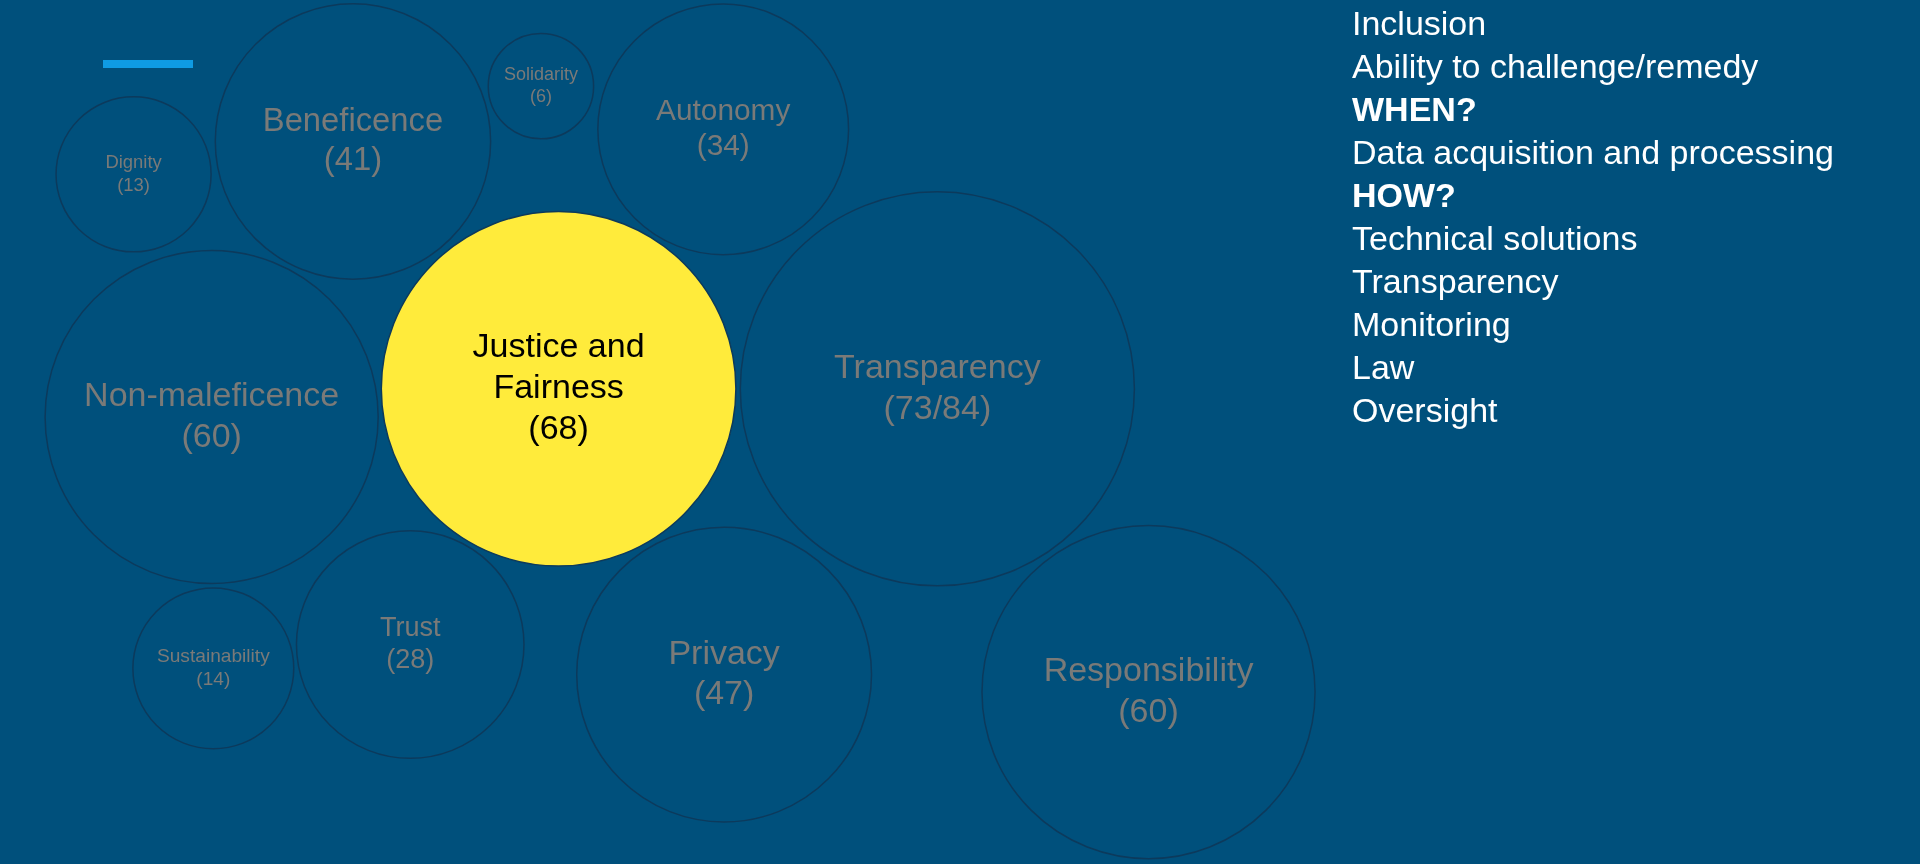  I want to click on data-label: (47), so click(724, 692).